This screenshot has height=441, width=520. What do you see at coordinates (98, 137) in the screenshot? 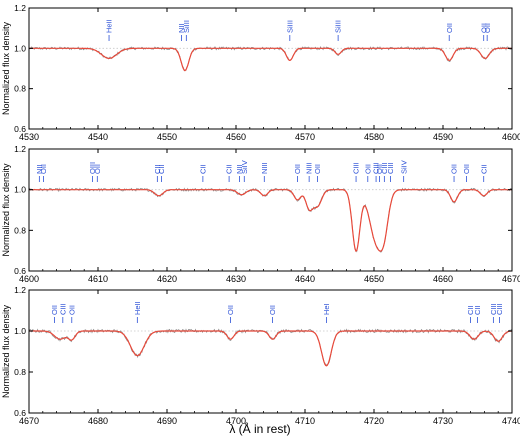
I see `x-tick-label: 4540` at bounding box center [98, 137].